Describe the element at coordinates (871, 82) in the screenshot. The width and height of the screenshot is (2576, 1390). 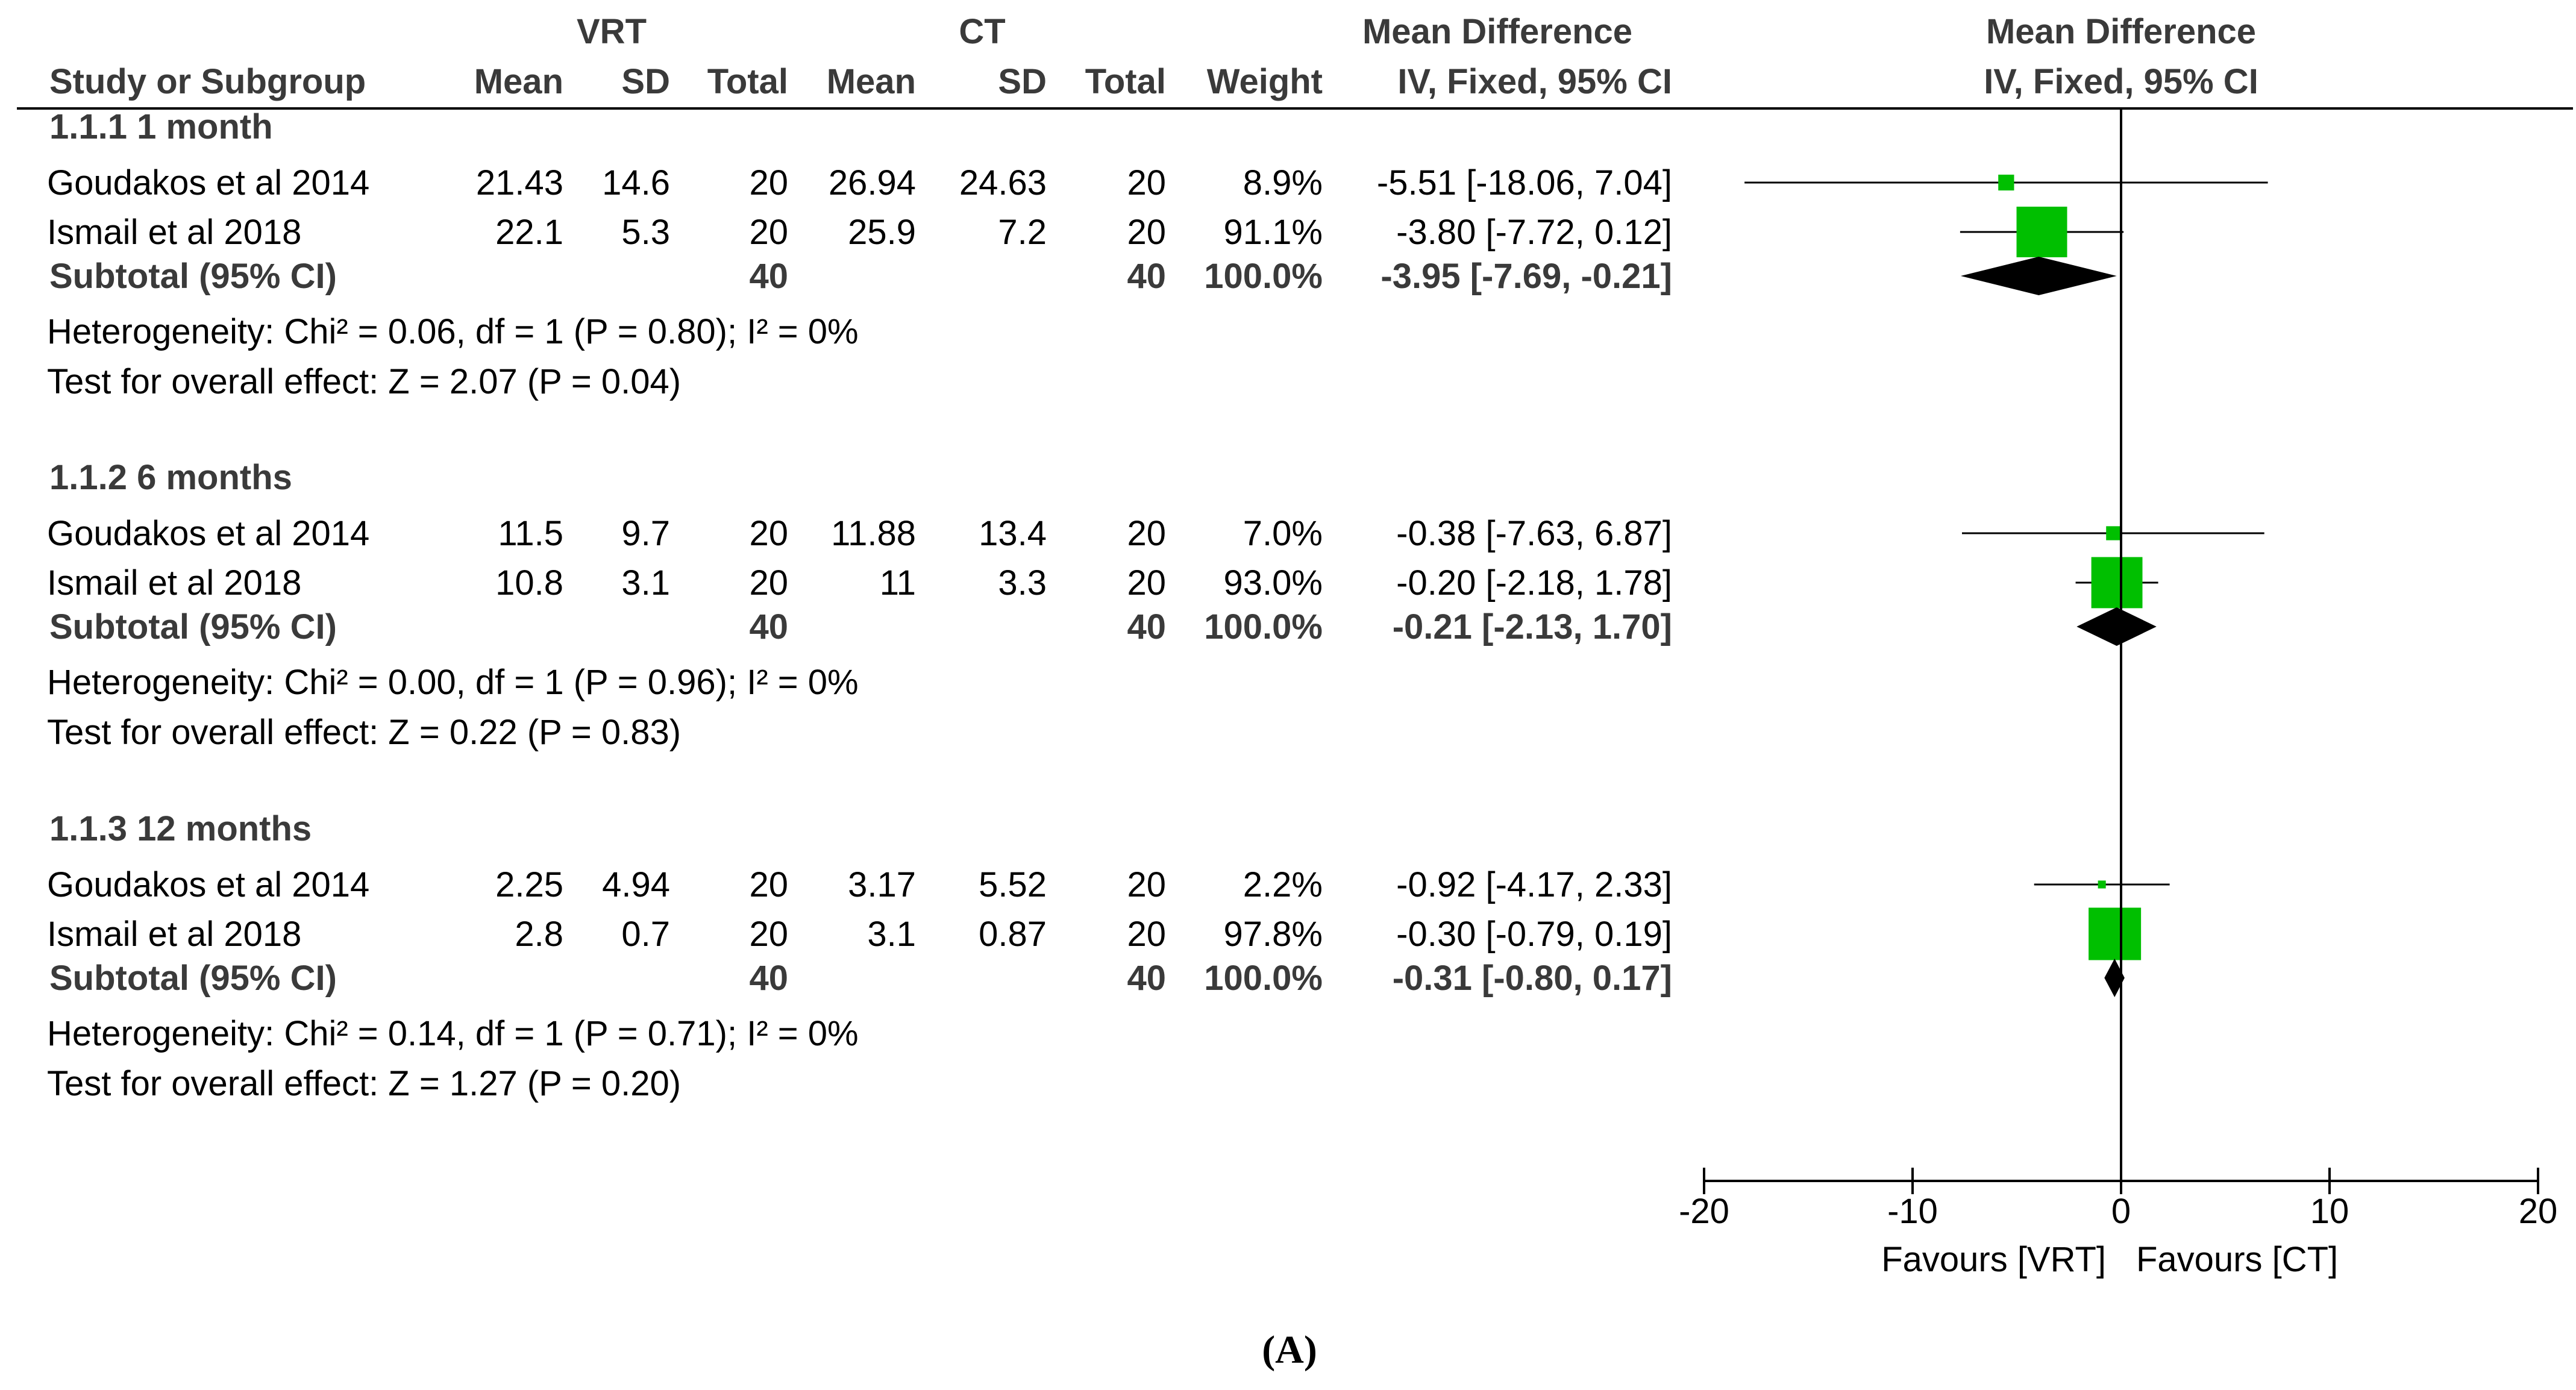
I see `ct-mean-header: Mean` at that location.